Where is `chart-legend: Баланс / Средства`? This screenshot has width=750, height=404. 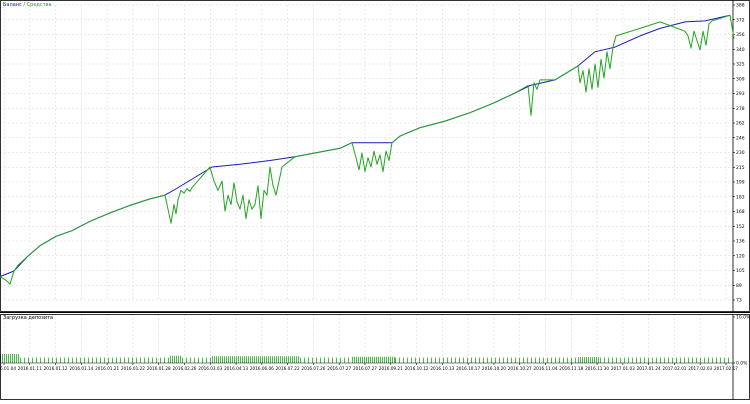
chart-legend: Баланс / Средства is located at coordinates (27, 5).